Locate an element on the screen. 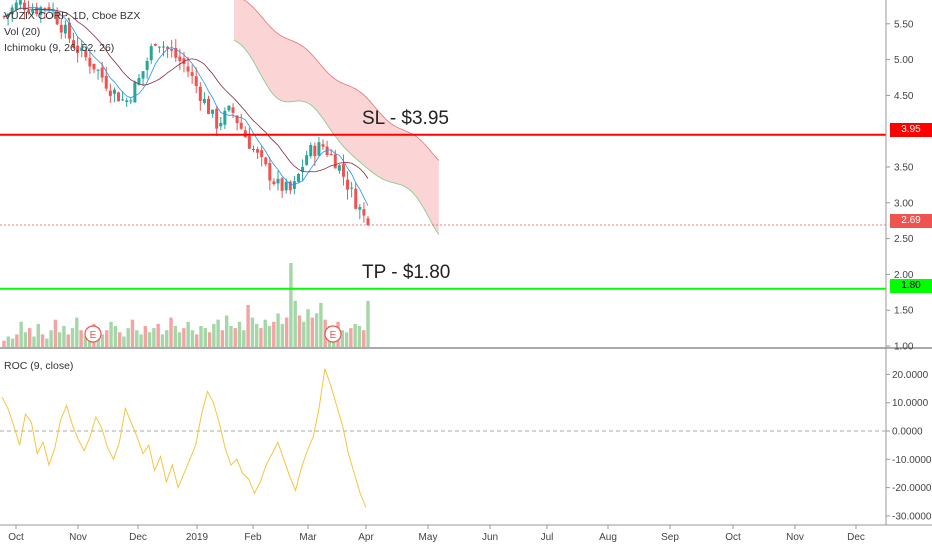  roc-tick-label: -30.0000 is located at coordinates (912, 516).